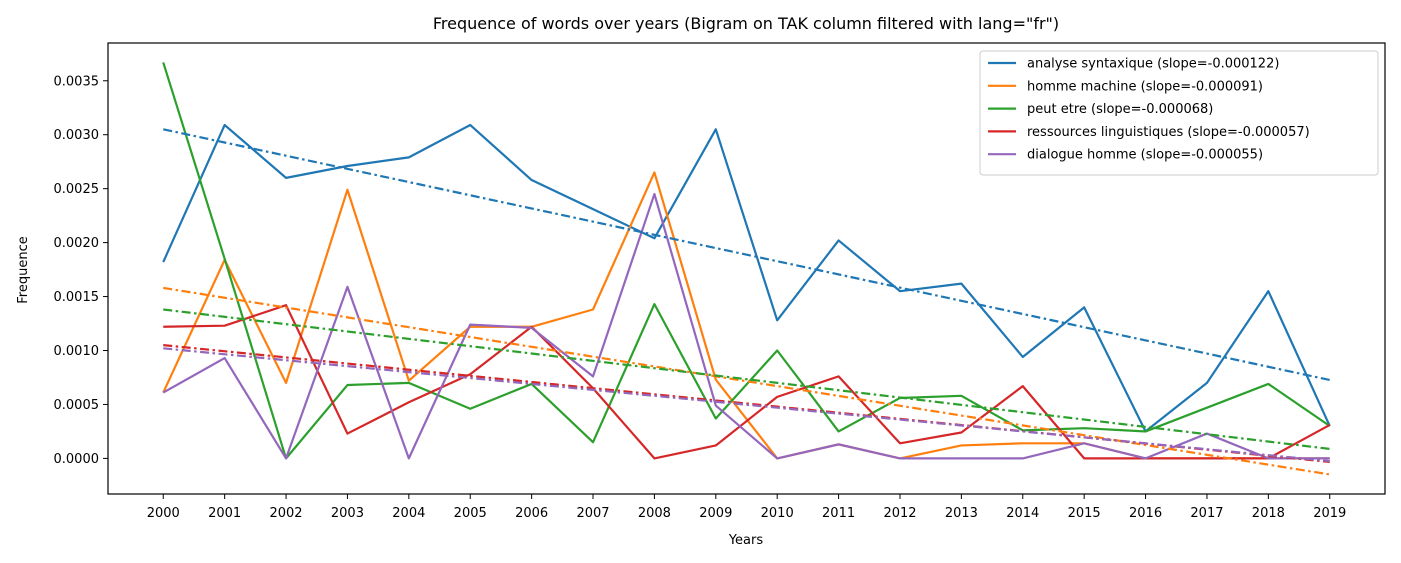 Image resolution: width=1401 pixels, height=563 pixels. What do you see at coordinates (77, 297) in the screenshot?
I see `y-tick-label: 0.0015` at bounding box center [77, 297].